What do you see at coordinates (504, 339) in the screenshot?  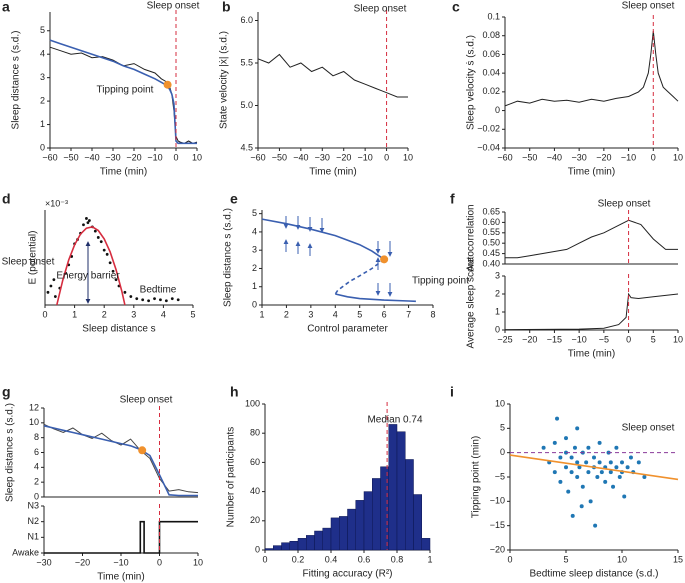 I see `x-tick-label: −25` at bounding box center [504, 339].